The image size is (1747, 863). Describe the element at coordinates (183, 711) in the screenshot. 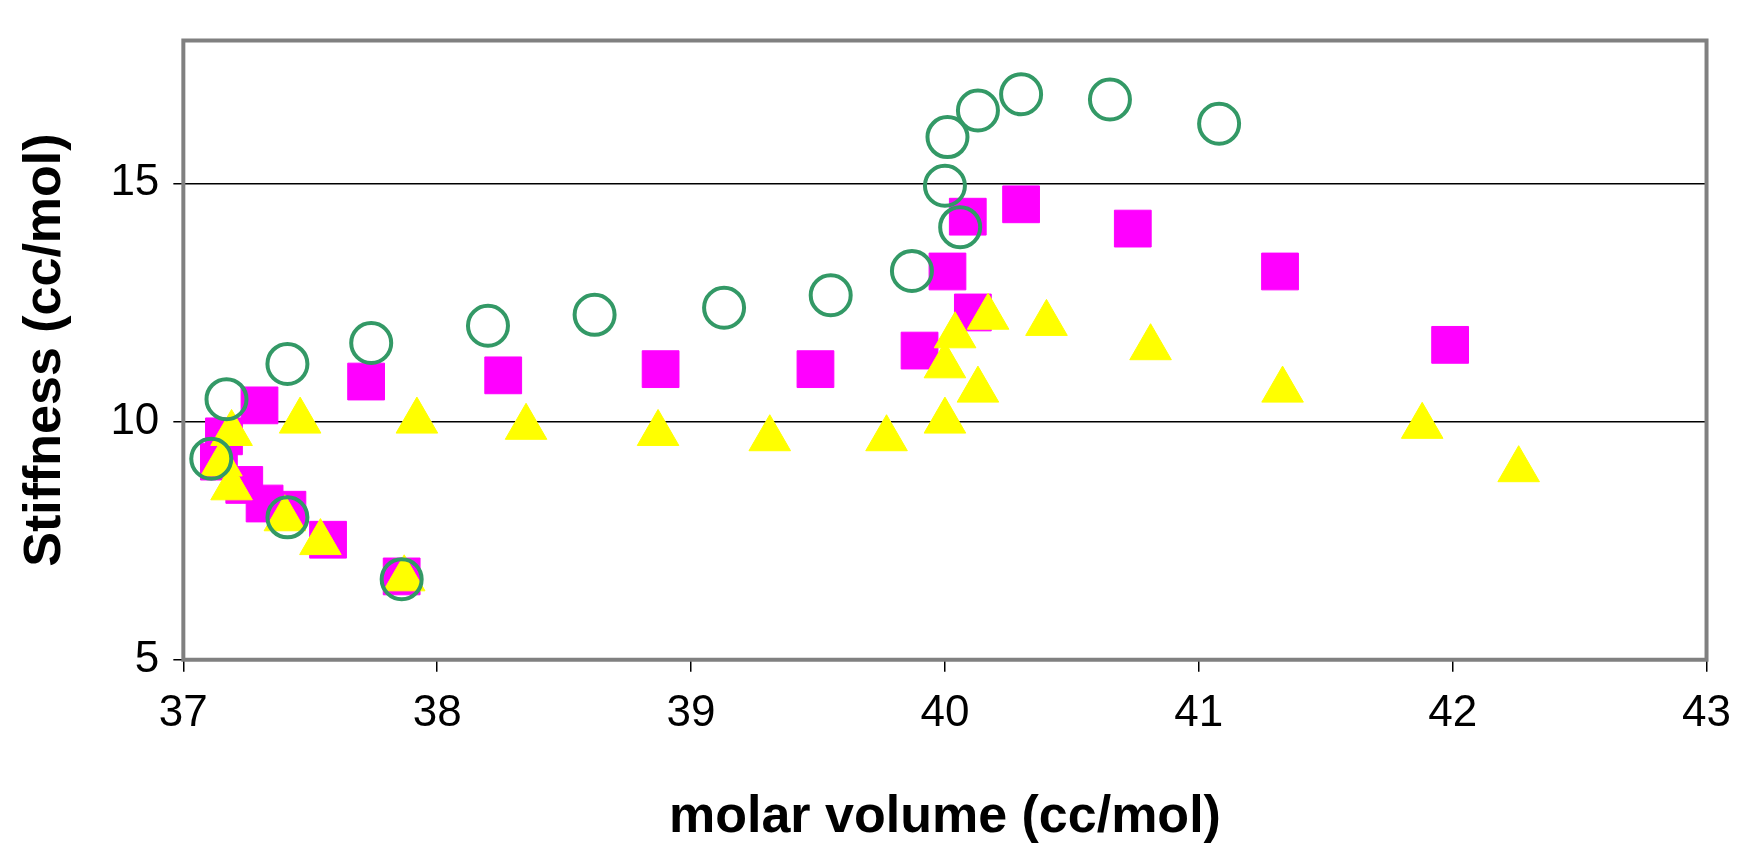

I see `x-tick-label: 37` at that location.